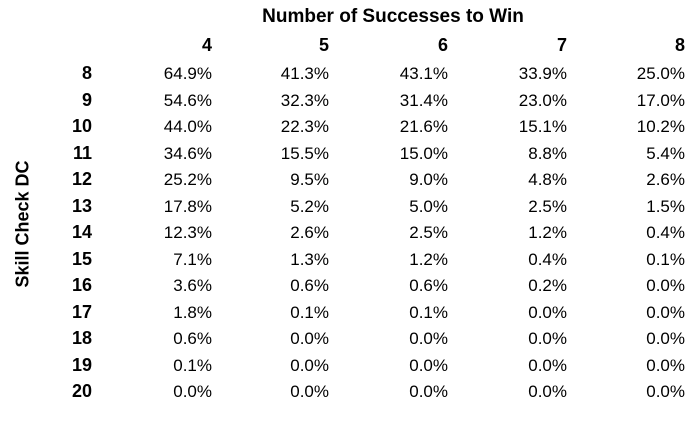 The width and height of the screenshot is (700, 422). What do you see at coordinates (542, 100) in the screenshot?
I see `table-cell: 23.0%` at bounding box center [542, 100].